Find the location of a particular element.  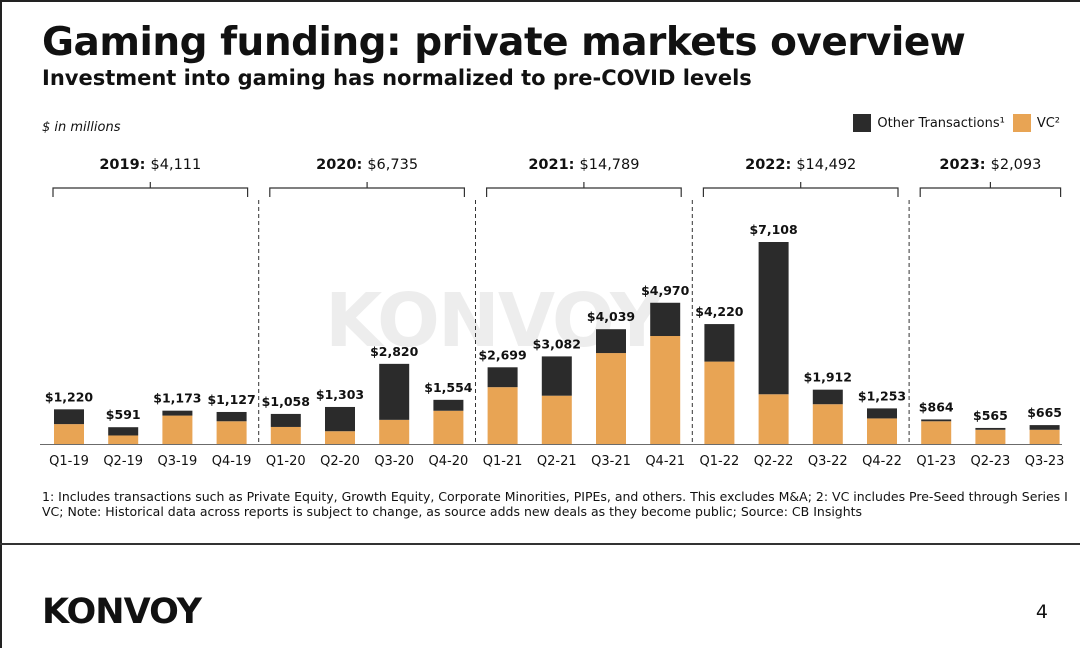

x-tick-label-q1-23: Q1-23 is located at coordinates (936, 461).